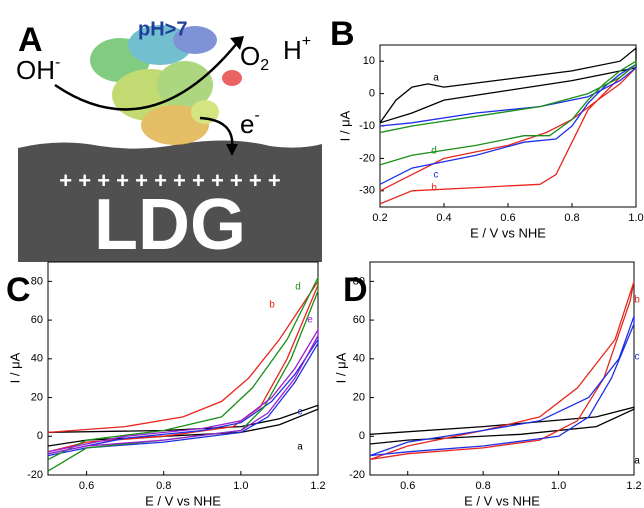  I want to click on plot-frame, so click(508, 126).